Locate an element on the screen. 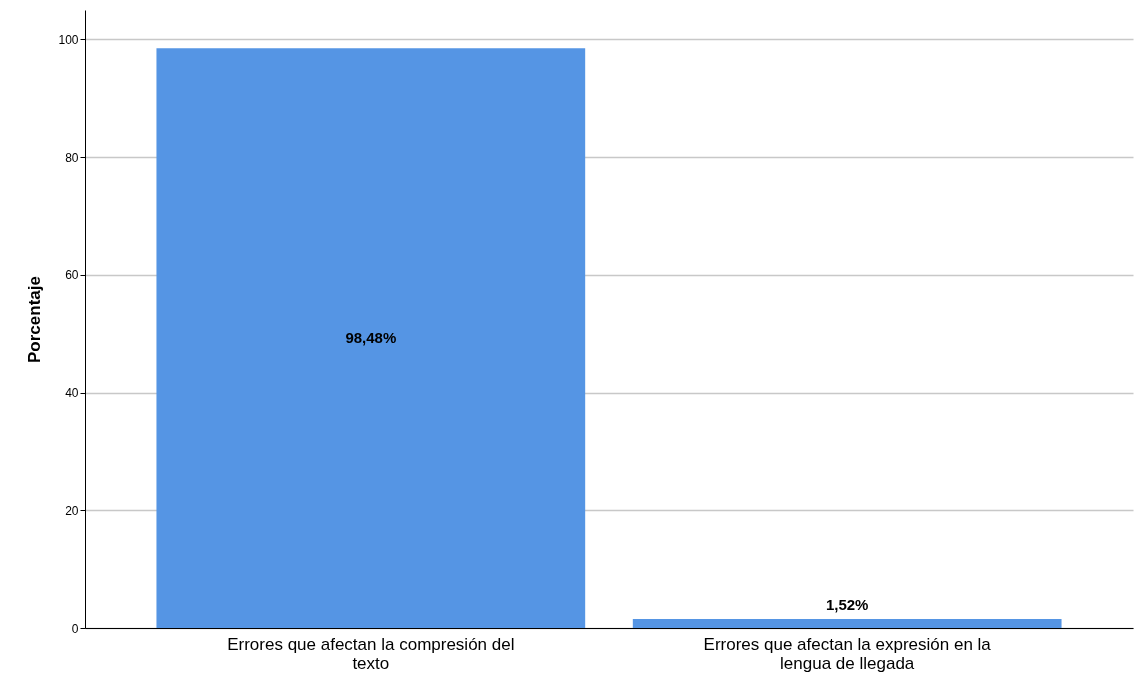 The width and height of the screenshot is (1137, 695). data-label: 1,52% is located at coordinates (847, 605).